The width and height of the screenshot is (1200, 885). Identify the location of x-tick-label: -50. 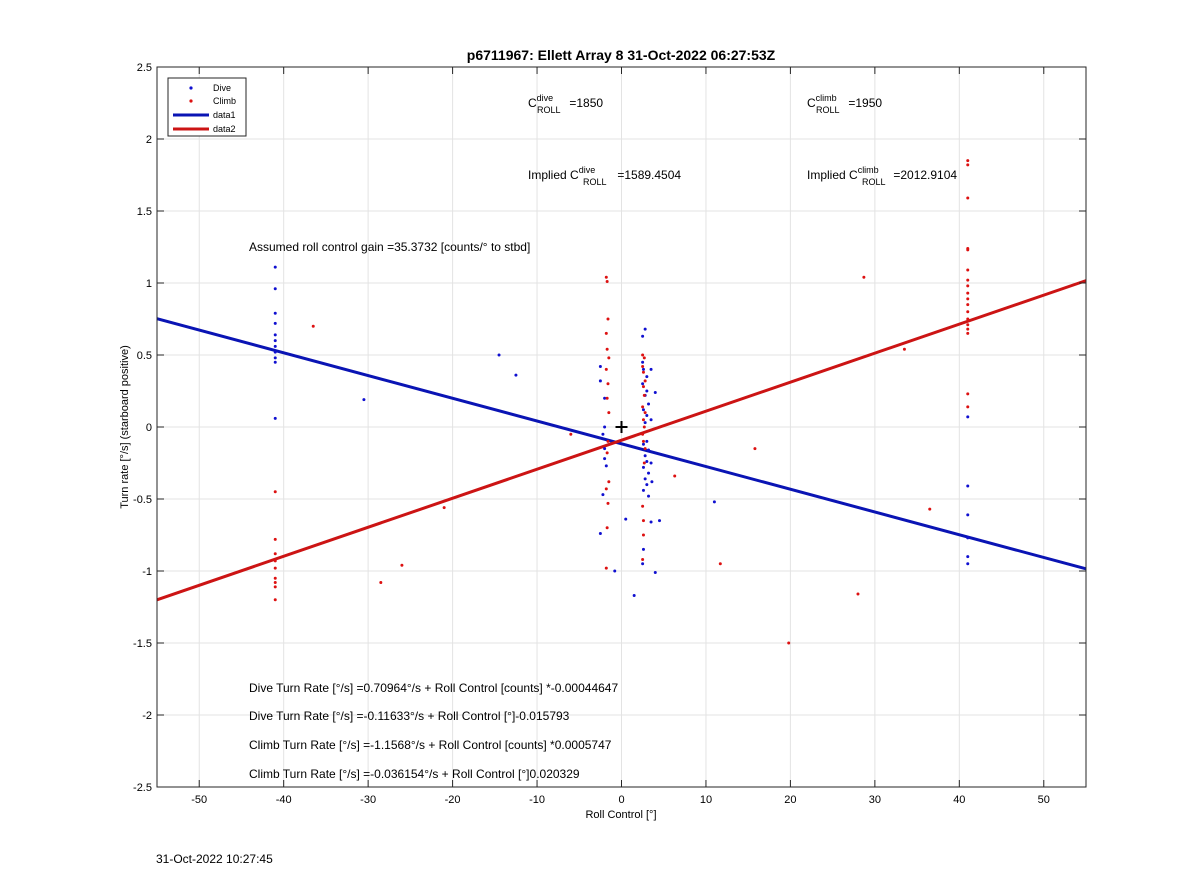
(199, 800).